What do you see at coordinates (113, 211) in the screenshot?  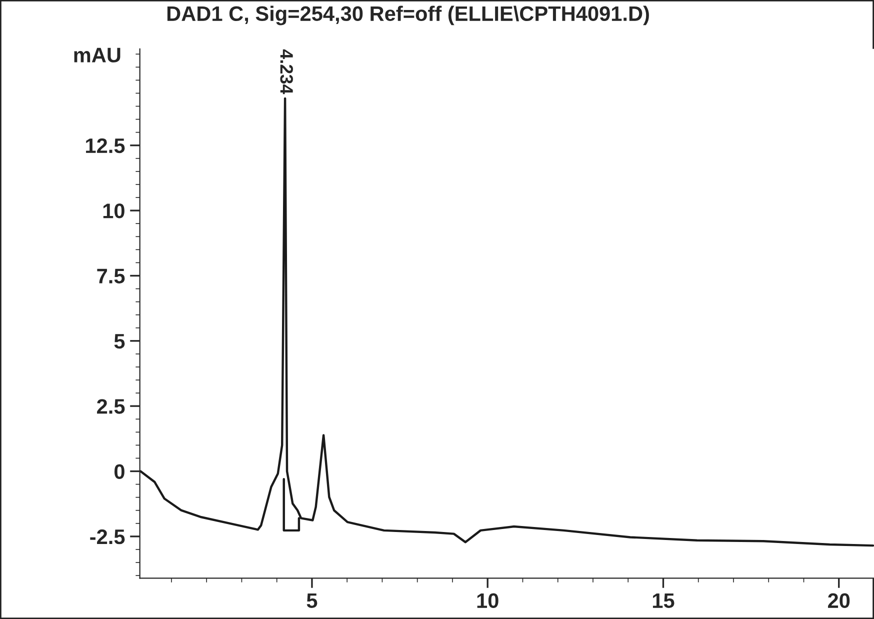 I see `y-tick-label: 10` at bounding box center [113, 211].